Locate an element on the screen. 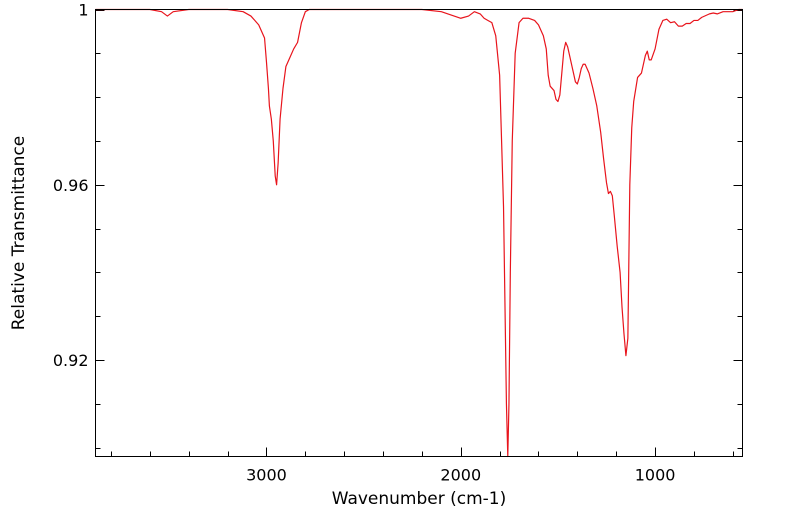  x-tick-label: 1000 is located at coordinates (655, 475).